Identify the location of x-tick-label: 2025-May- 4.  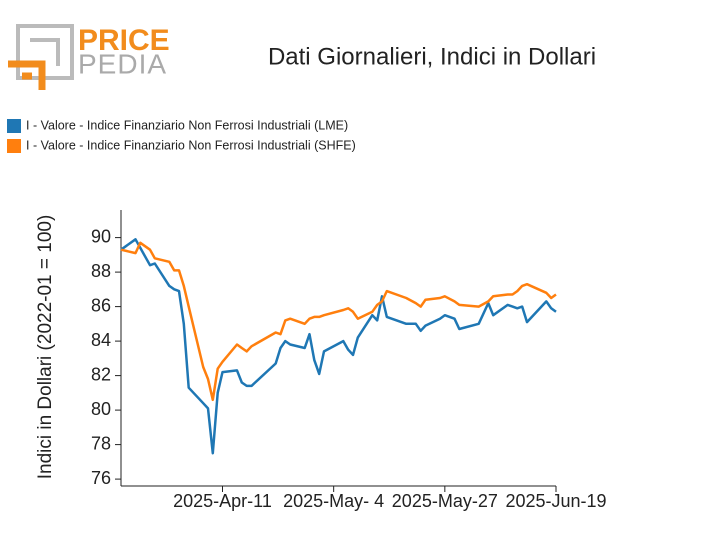
(333, 501).